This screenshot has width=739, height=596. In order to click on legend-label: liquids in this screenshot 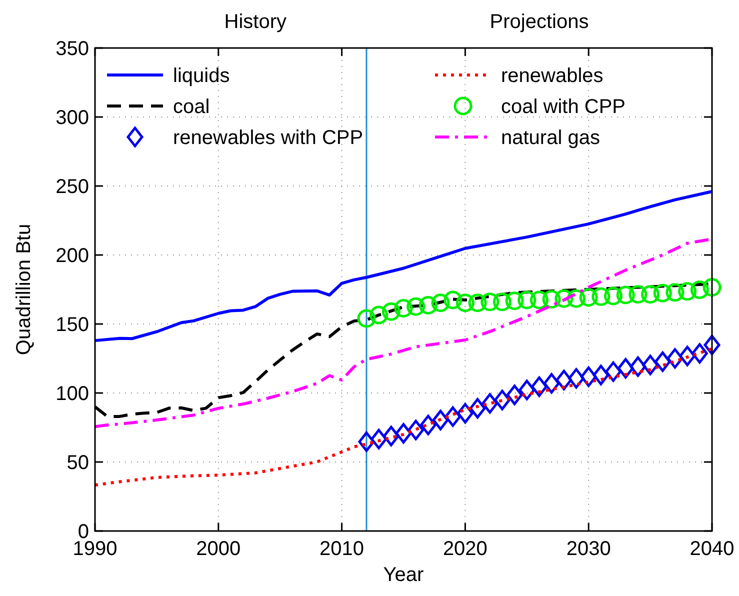, I will do `click(201, 76)`.